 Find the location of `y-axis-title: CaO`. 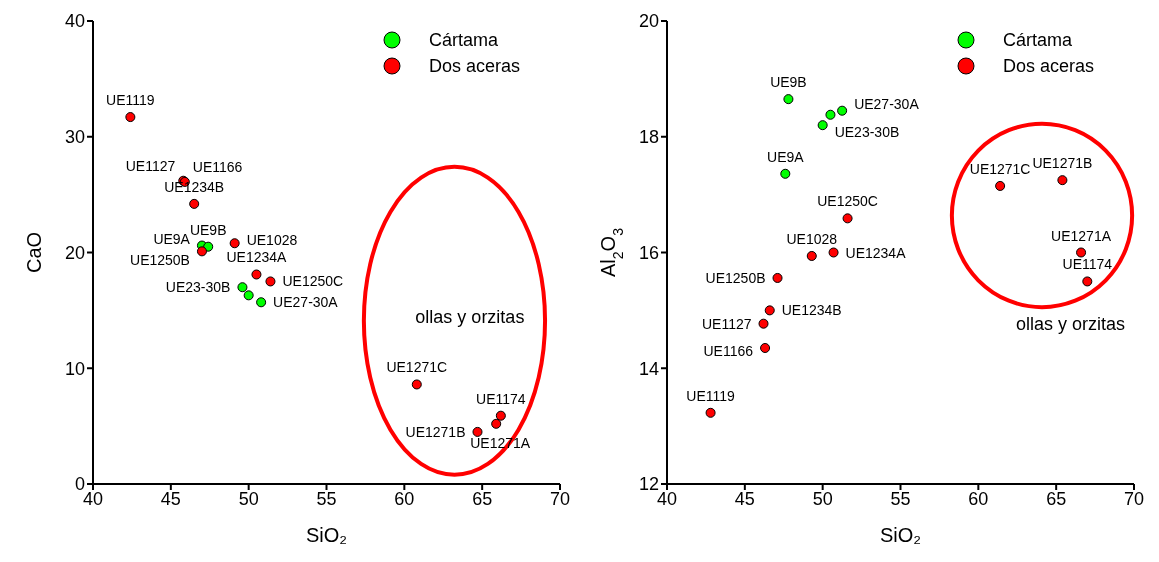

y-axis-title: CaO is located at coordinates (34, 252).